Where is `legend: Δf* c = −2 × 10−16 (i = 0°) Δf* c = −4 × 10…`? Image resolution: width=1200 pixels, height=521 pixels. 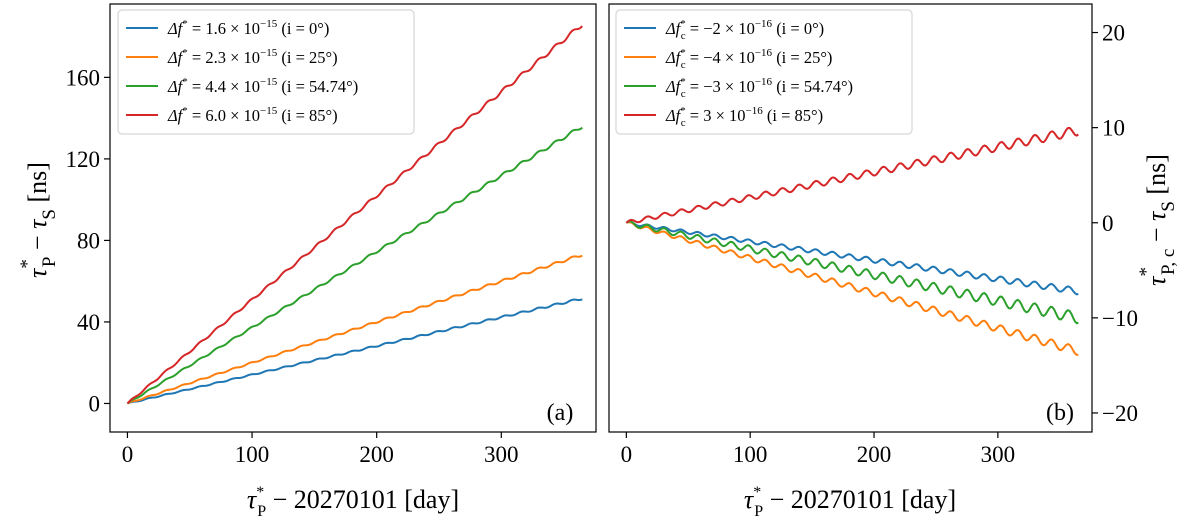
legend: Δf* c = −2 × 10−16 (i = 0°) Δf* c = −4 × 10… is located at coordinates (764, 72).